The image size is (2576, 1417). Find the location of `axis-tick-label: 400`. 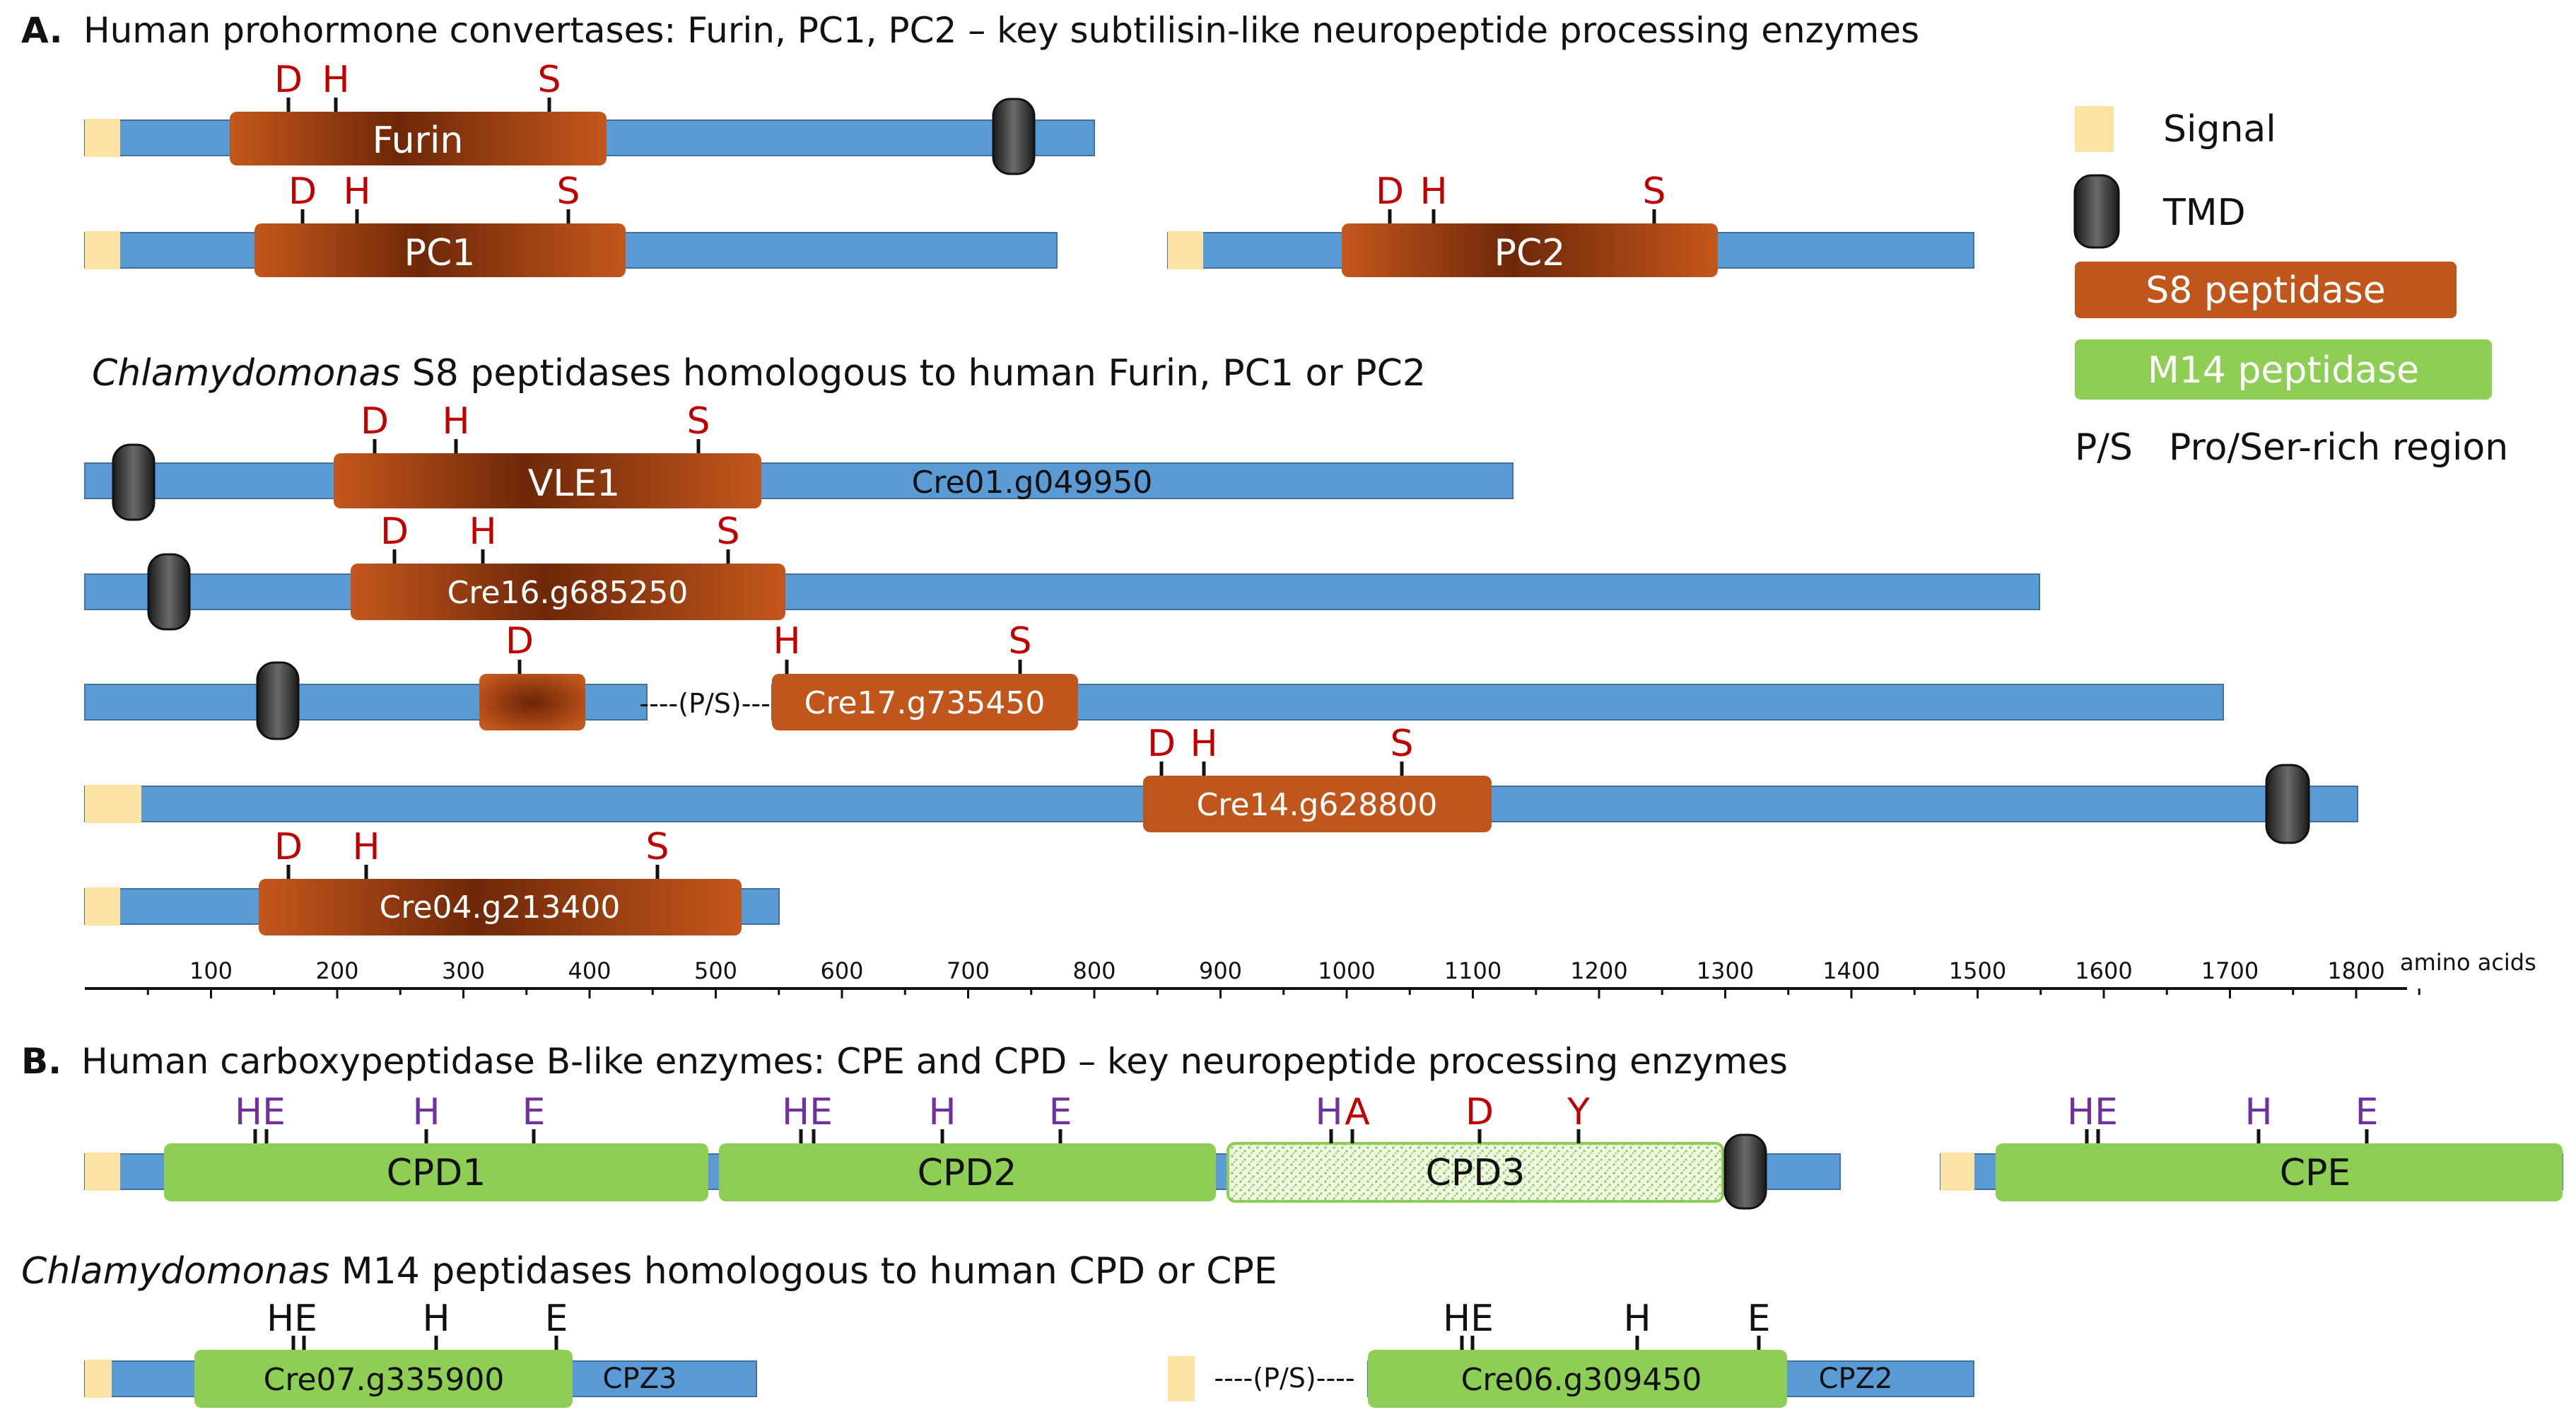

axis-tick-label: 400 is located at coordinates (589, 971).